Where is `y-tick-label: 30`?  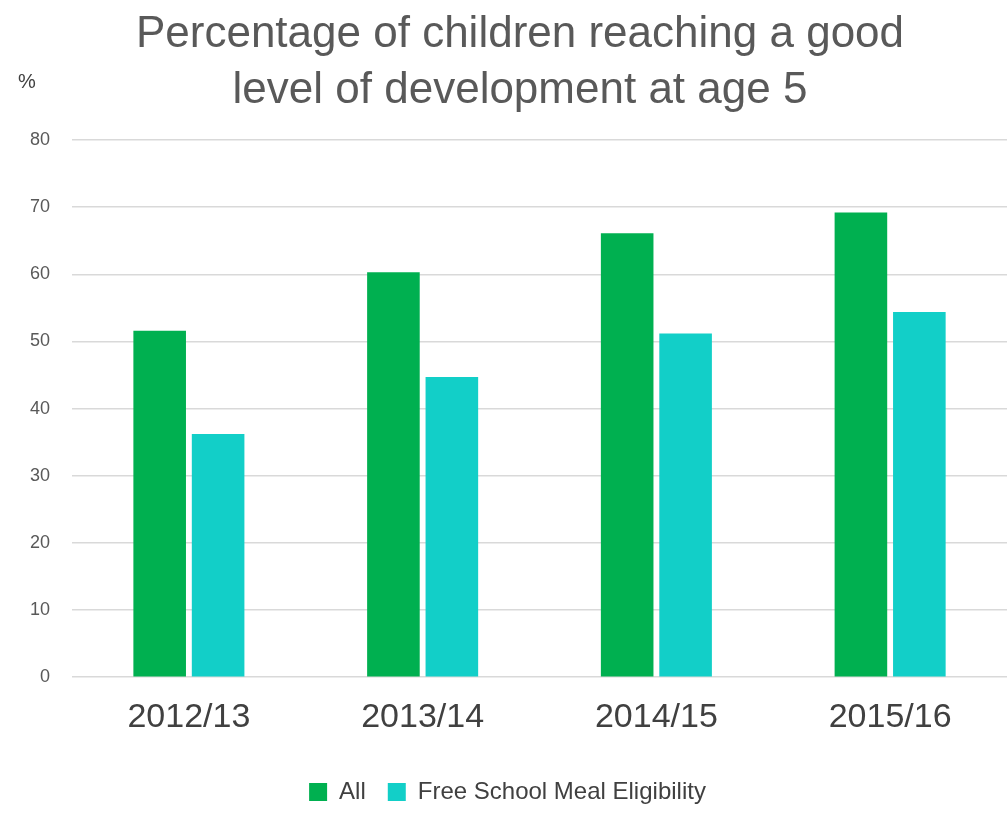 y-tick-label: 30 is located at coordinates (40, 474).